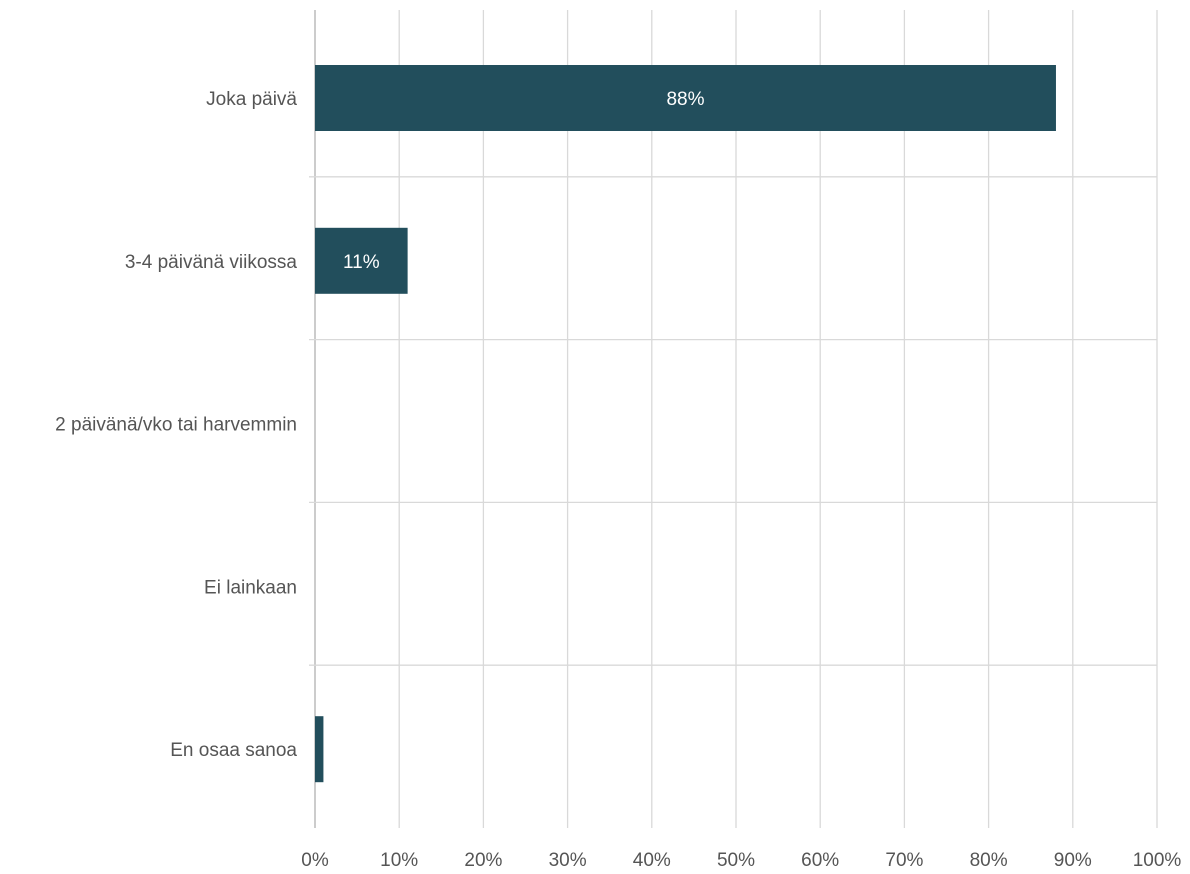 The image size is (1190, 874). I want to click on category-label: 2 päivänä/vko tai harvemmin, so click(176, 425).